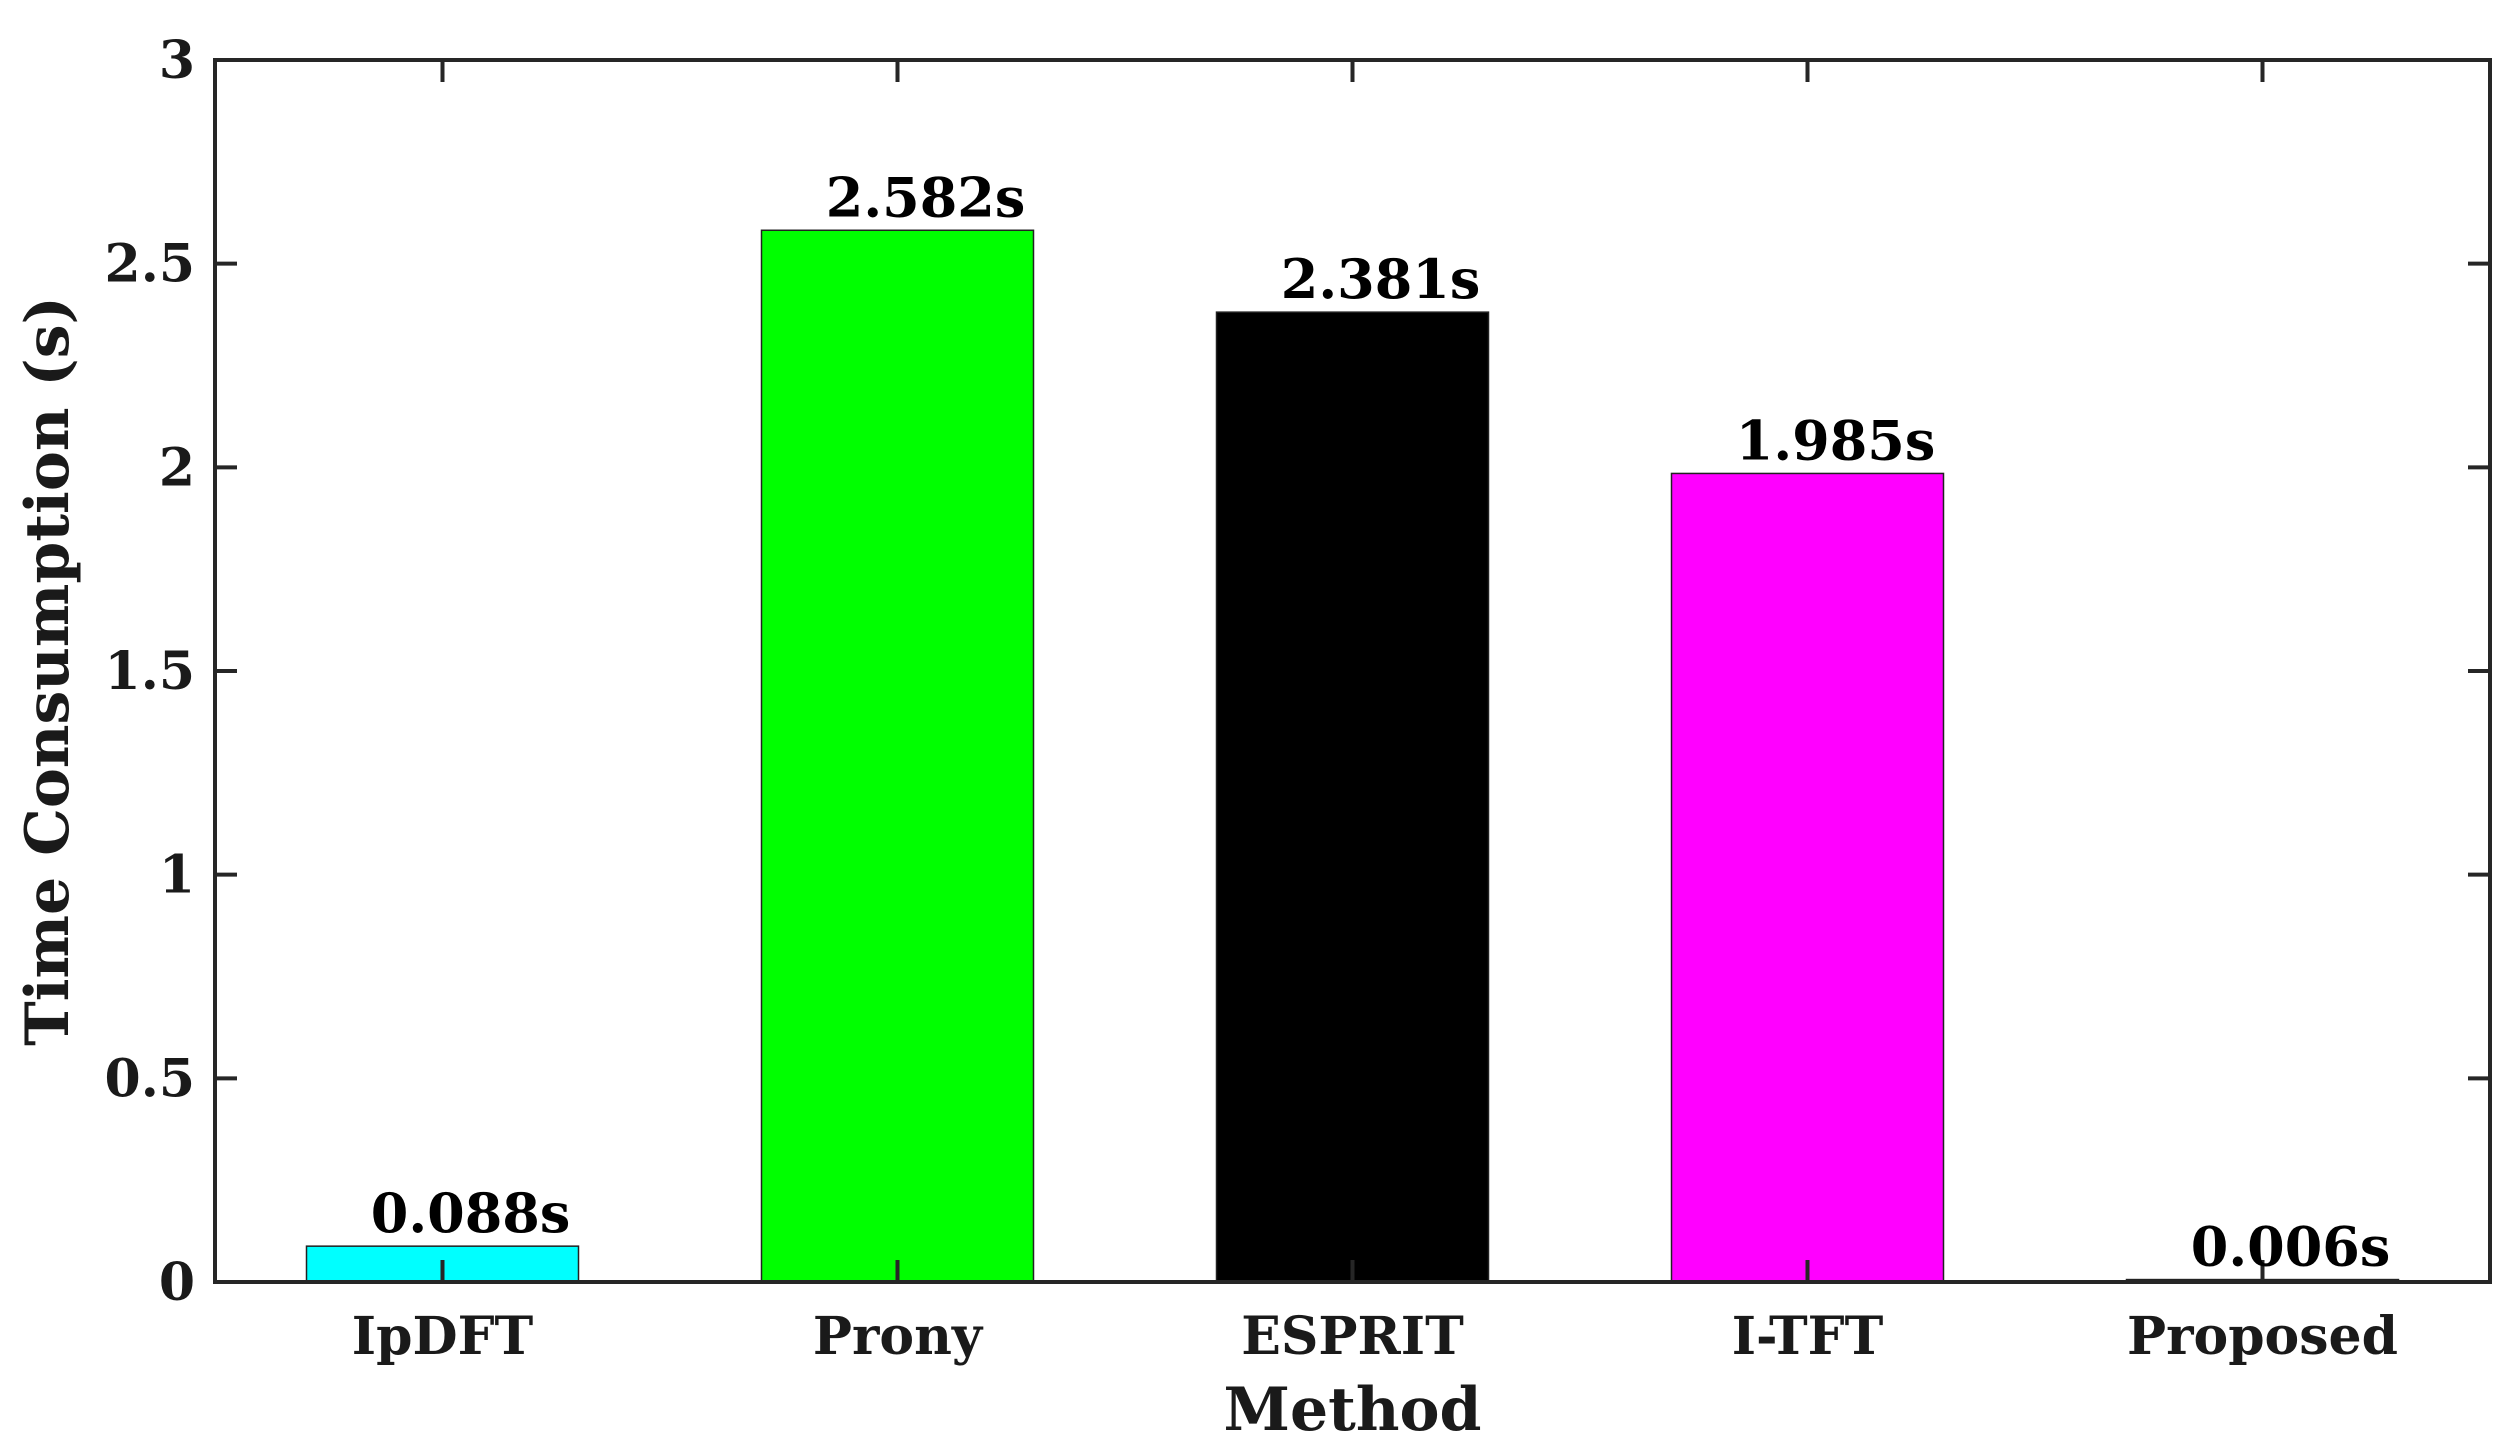 Image resolution: width=2520 pixels, height=1455 pixels. What do you see at coordinates (2291, 1247) in the screenshot?
I see `data-label-proposed: 0.006s` at bounding box center [2291, 1247].